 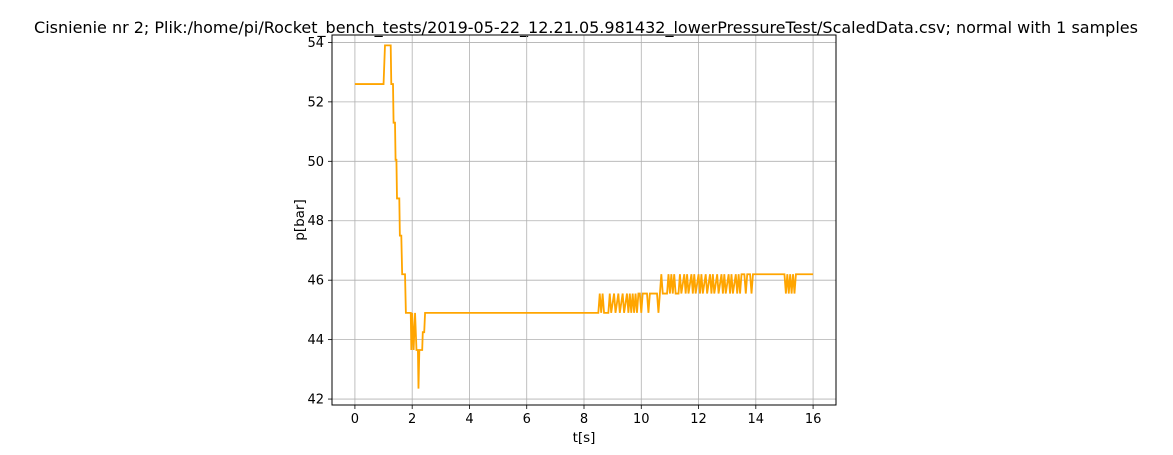 What do you see at coordinates (698, 419) in the screenshot?
I see `x-tick-label: 12` at bounding box center [698, 419].